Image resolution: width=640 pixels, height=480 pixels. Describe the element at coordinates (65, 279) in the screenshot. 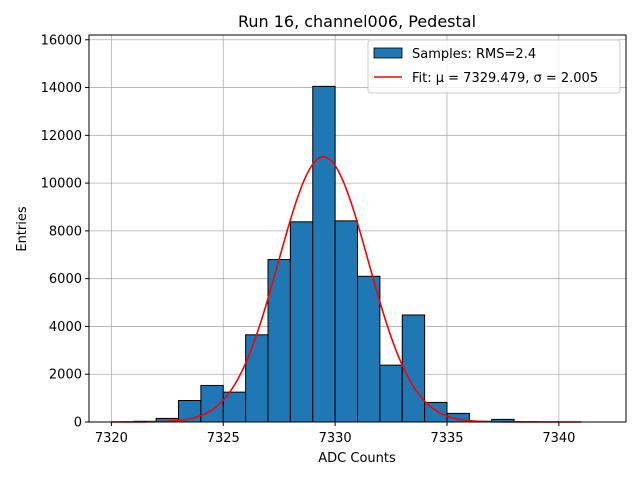

I see `y-tick-label: 6000` at that location.